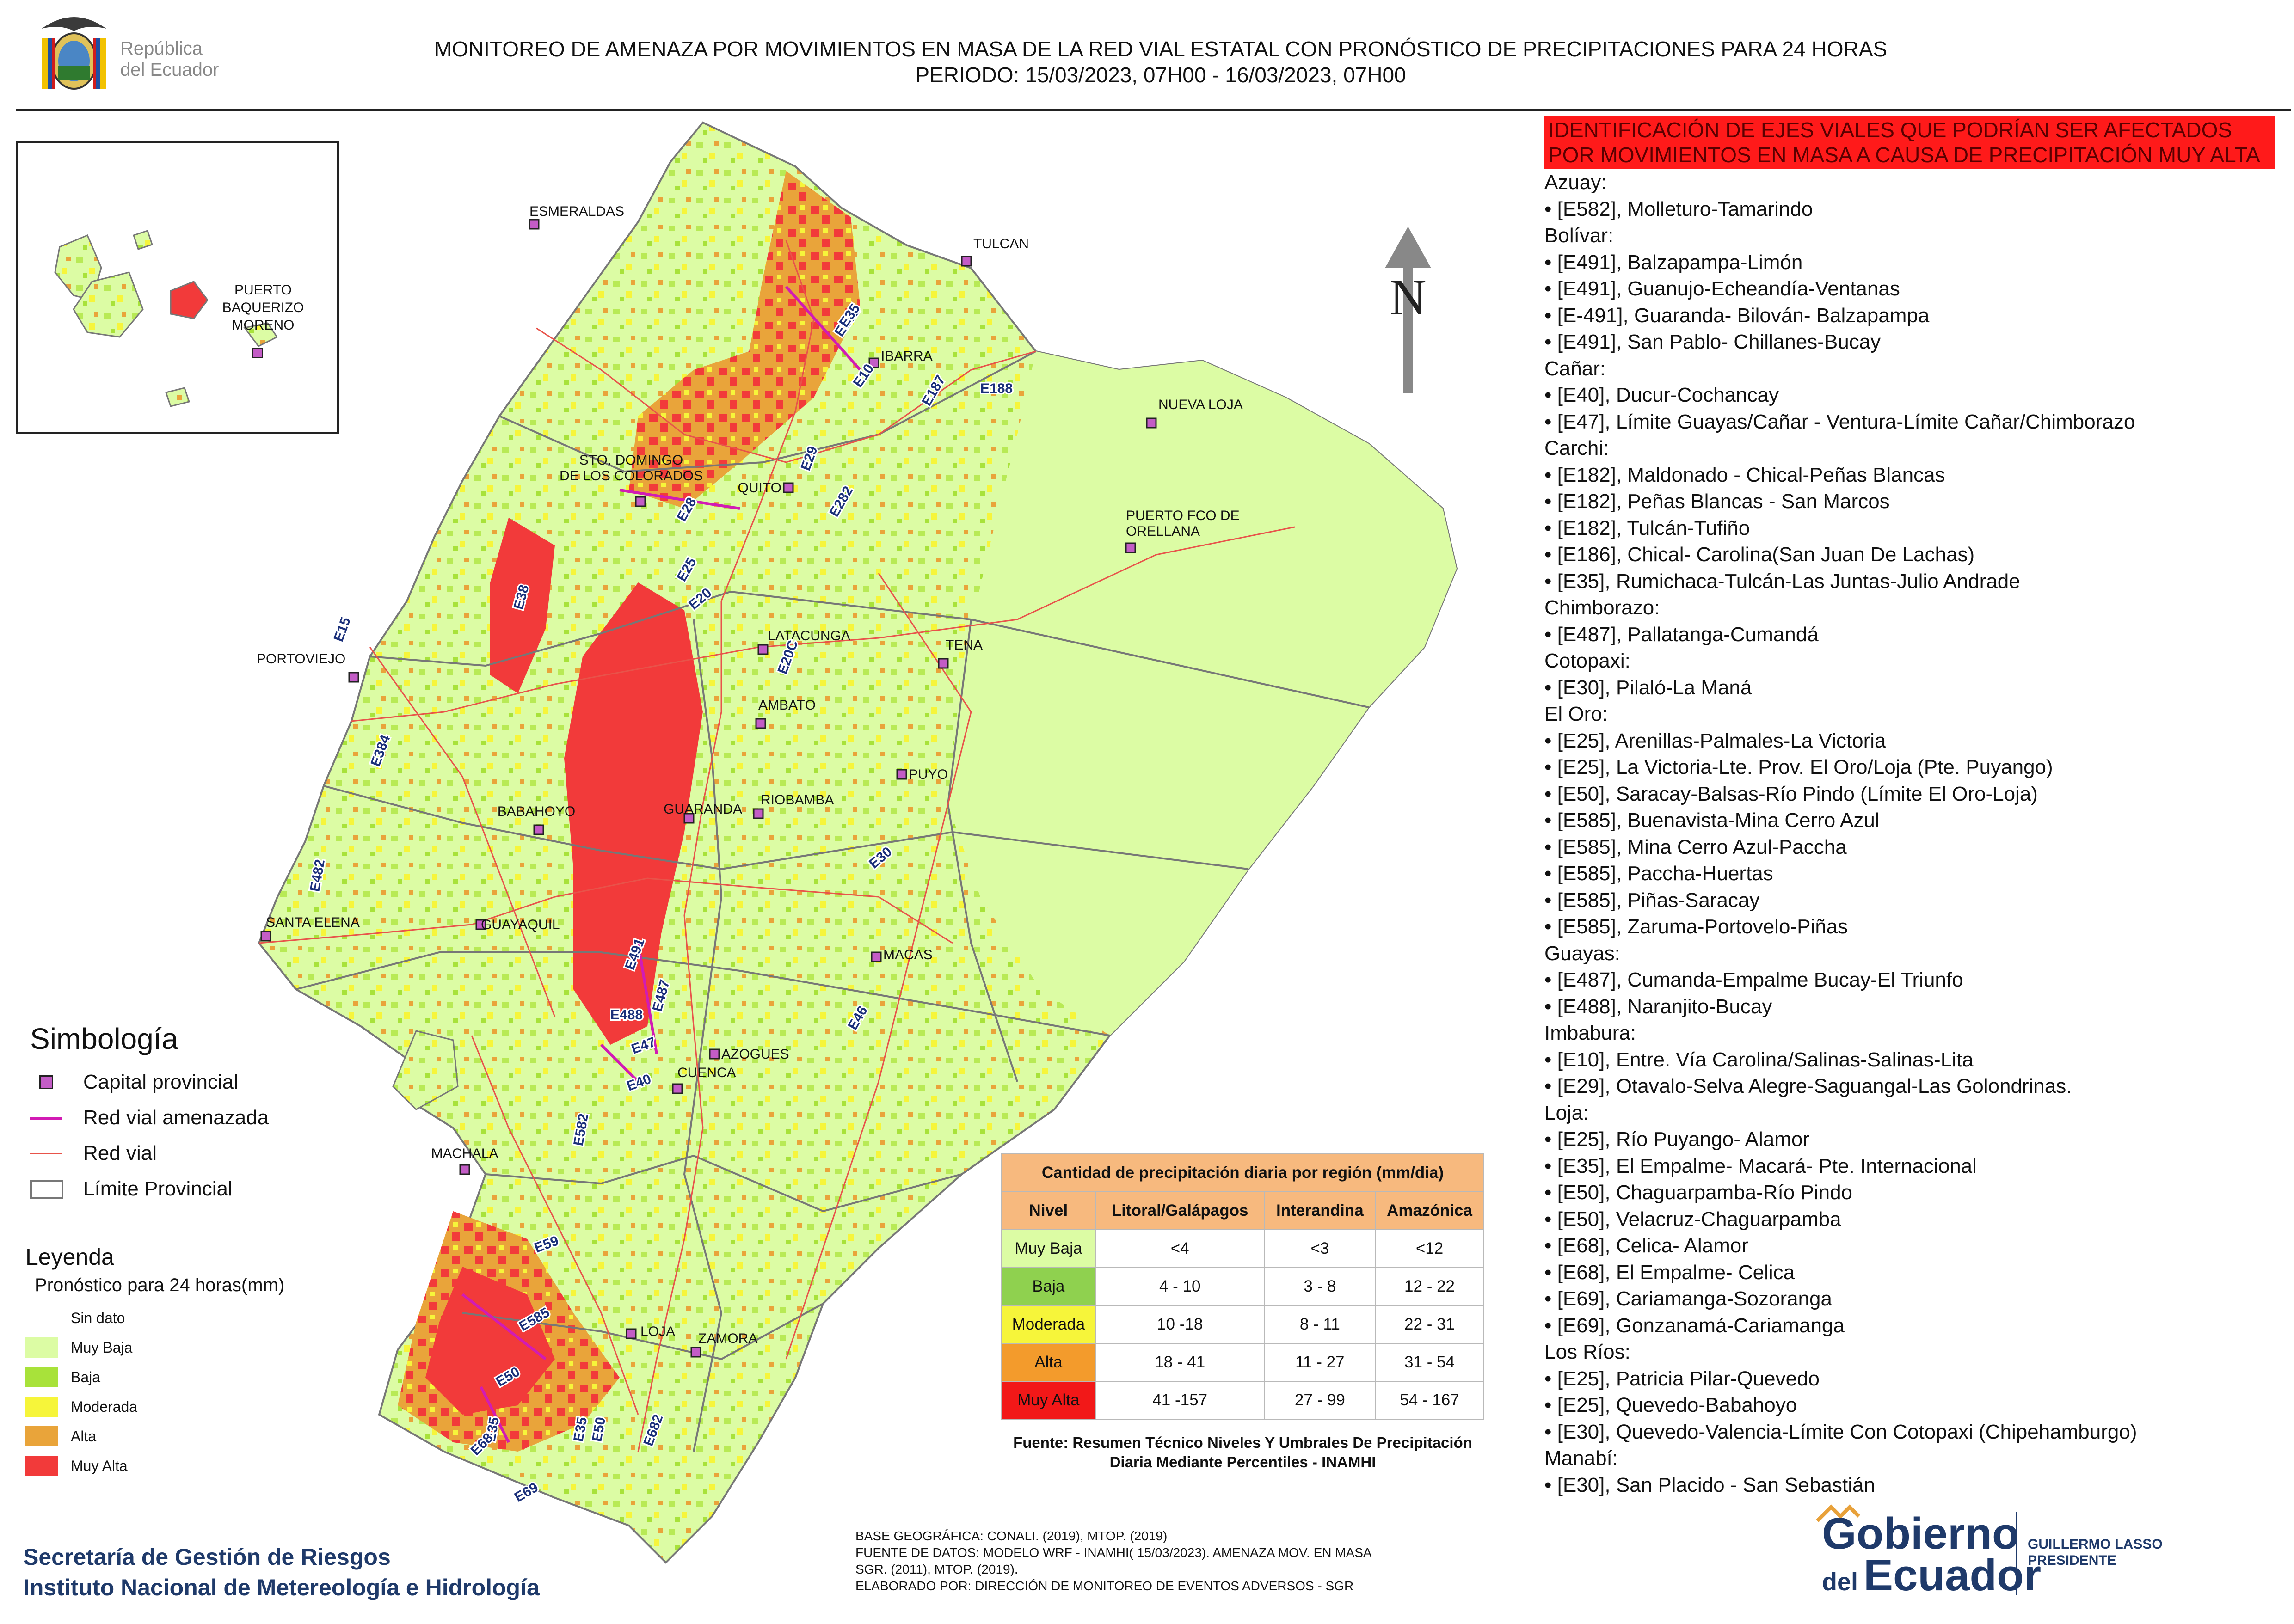 This screenshot has width=2294, height=1624. I want to click on precip-cell-amazonica: 54 - 167, so click(1429, 1400).